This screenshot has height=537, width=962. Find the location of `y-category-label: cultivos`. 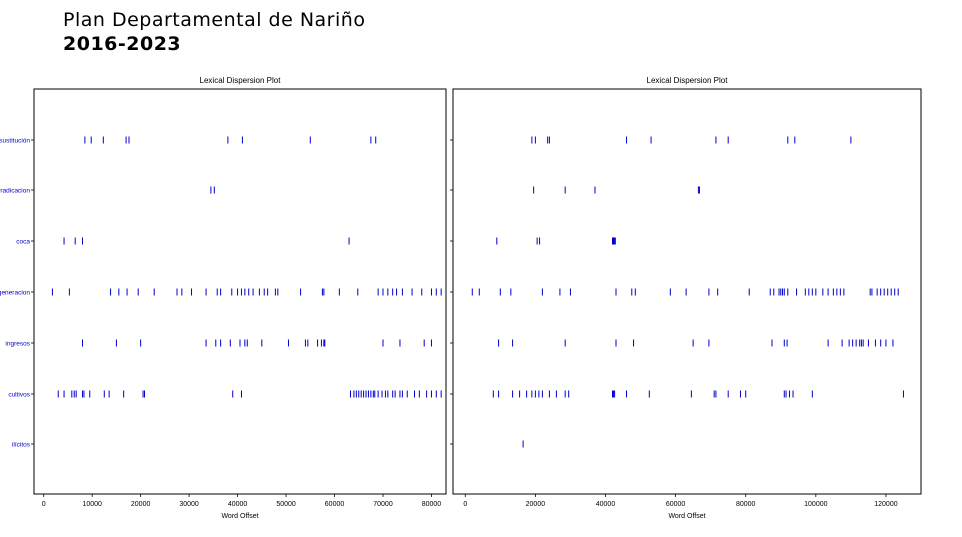

y-category-label: cultivos is located at coordinates (19, 395).